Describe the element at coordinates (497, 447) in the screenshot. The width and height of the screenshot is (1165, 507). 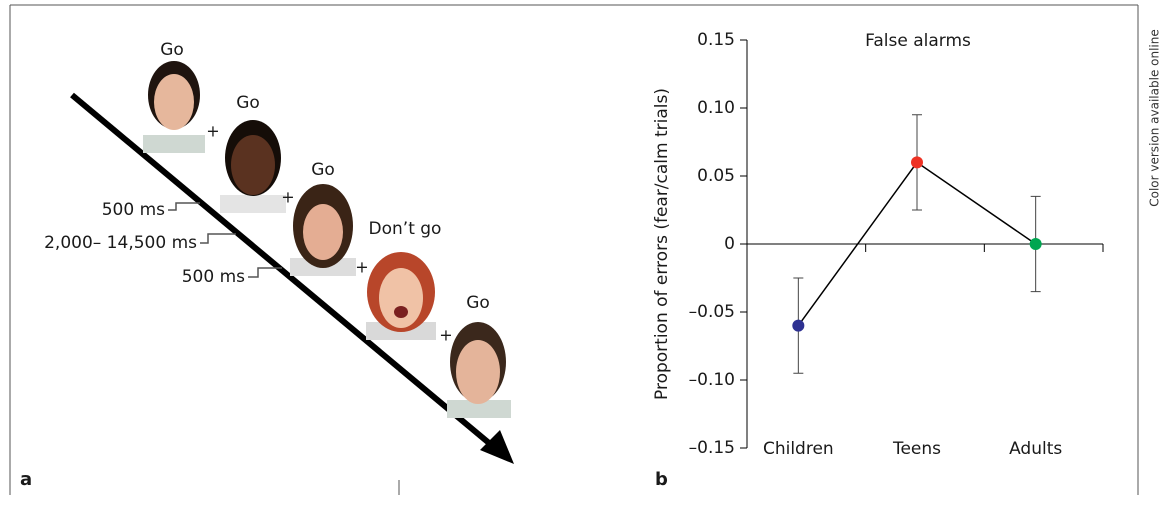
I see `arrow-head` at that location.